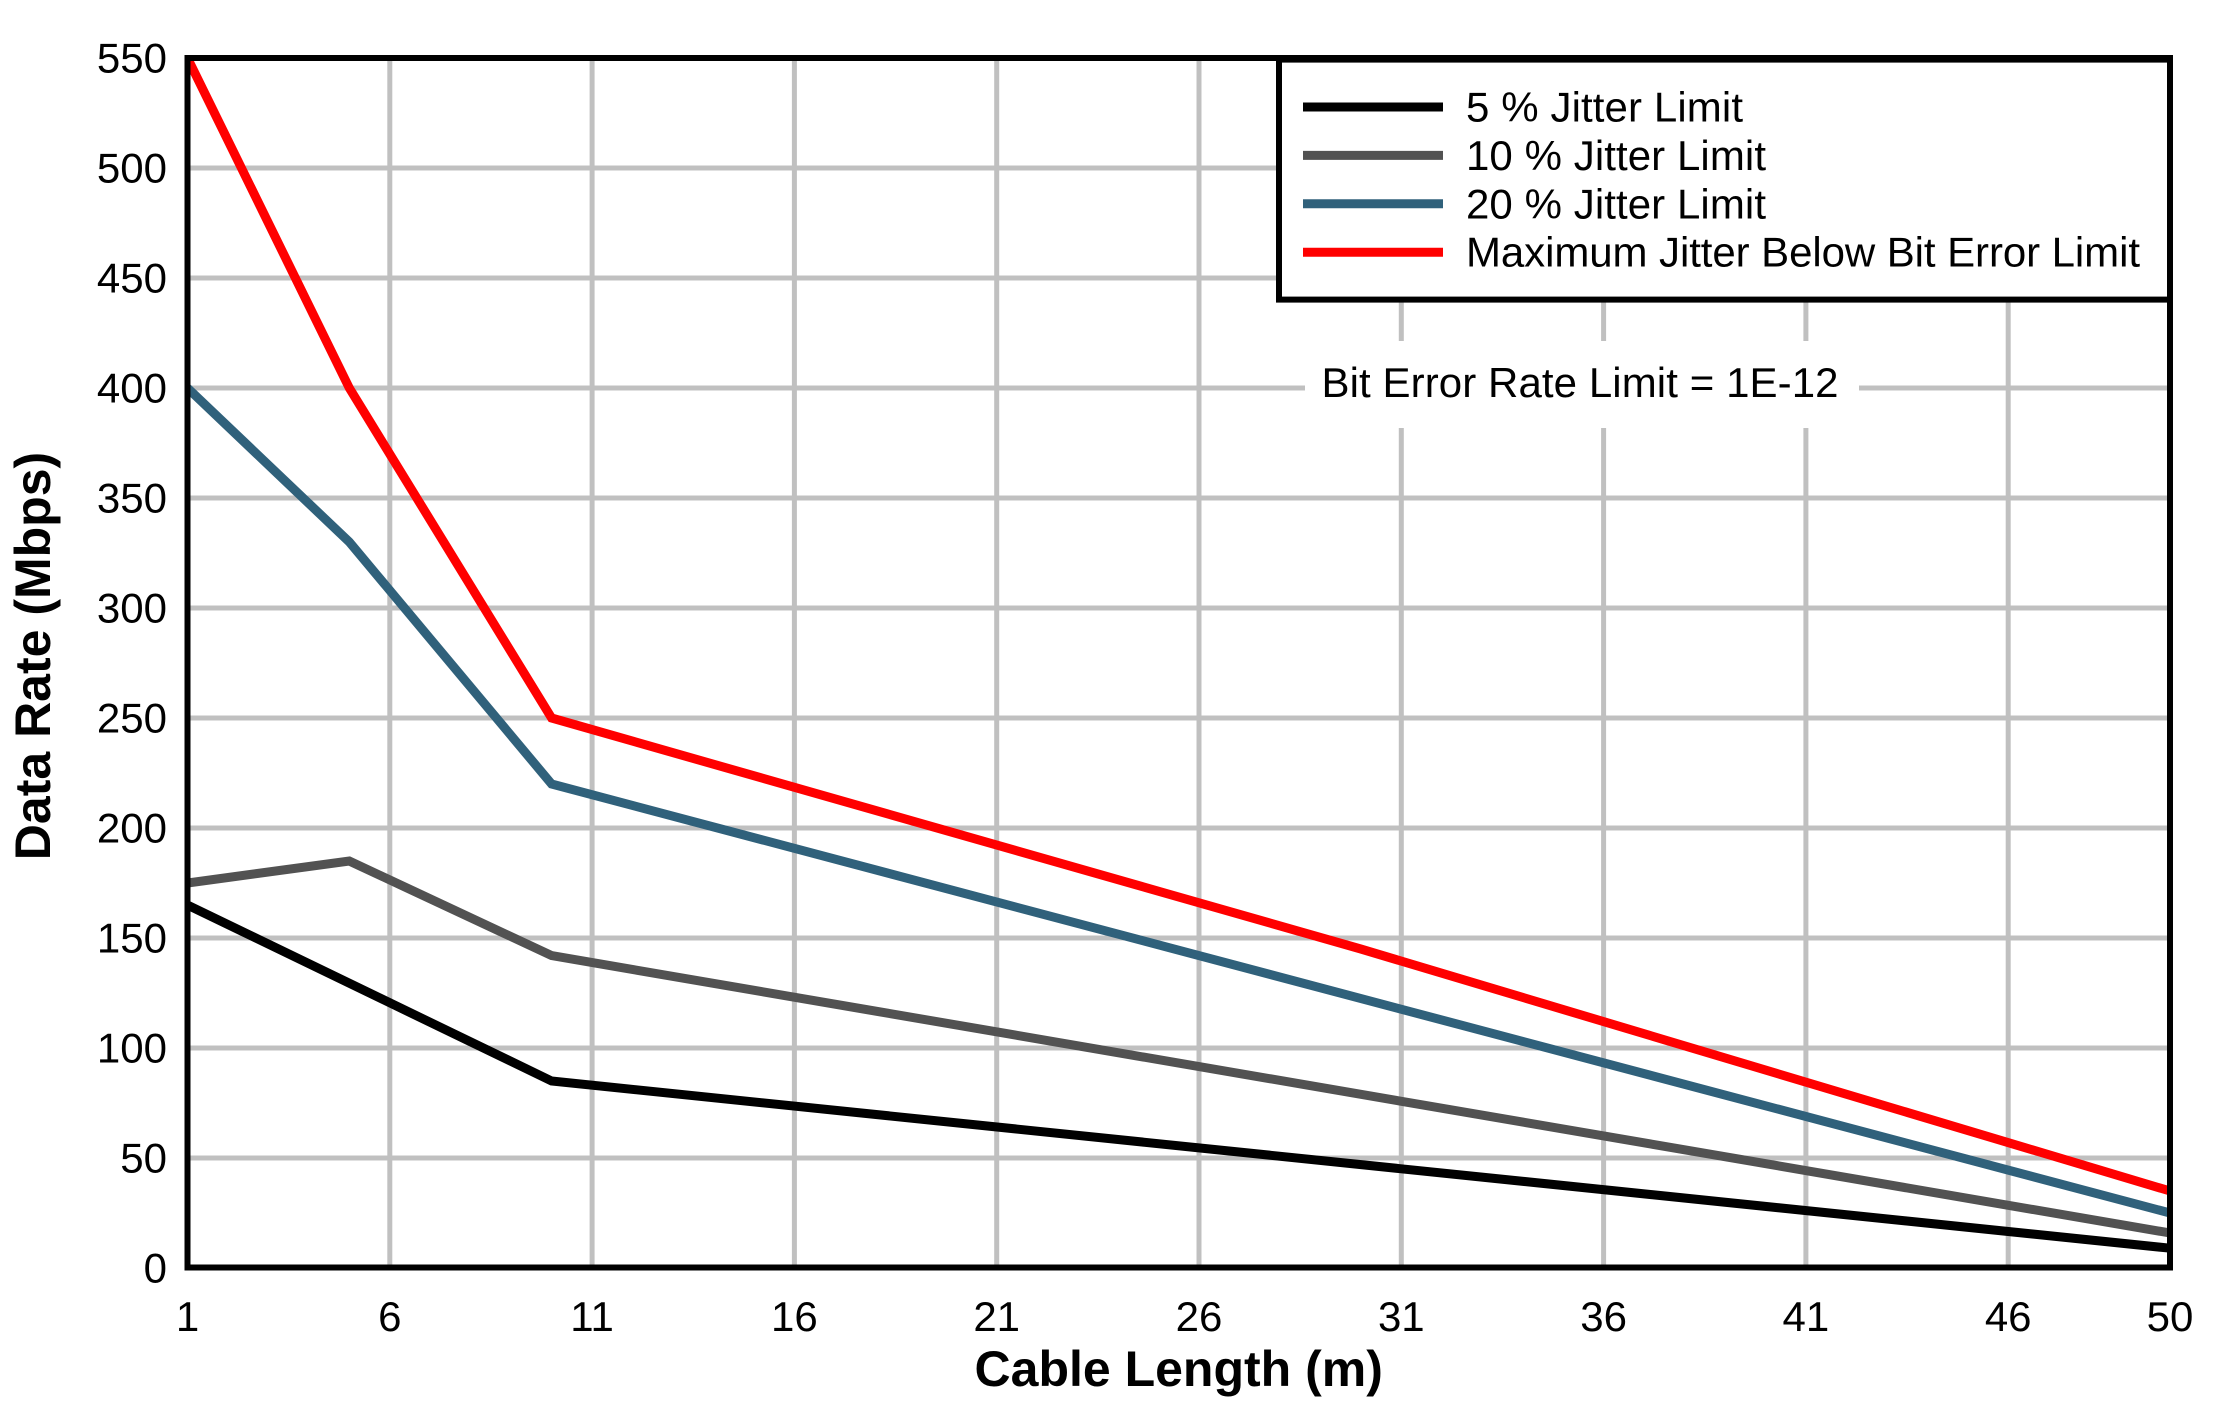 Image resolution: width=2223 pixels, height=1410 pixels. Describe the element at coordinates (132, 388) in the screenshot. I see `svg-text: 400` at that location.